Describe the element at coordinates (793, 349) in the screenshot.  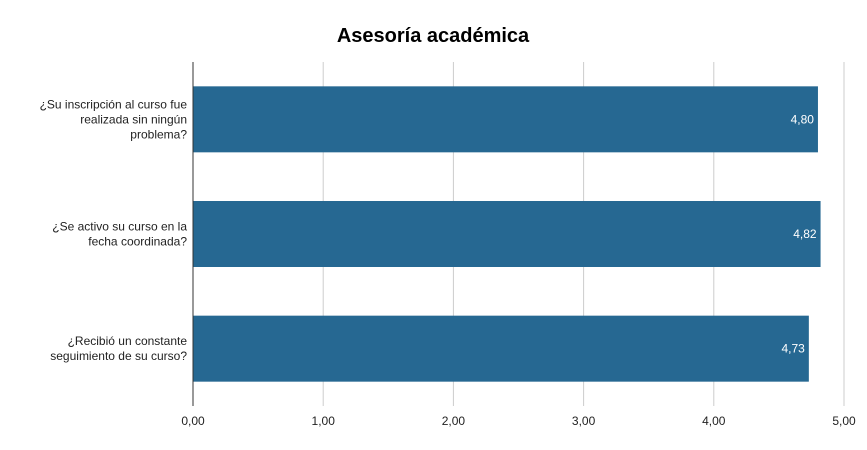
I see `bar-value-label: 4,73` at that location.